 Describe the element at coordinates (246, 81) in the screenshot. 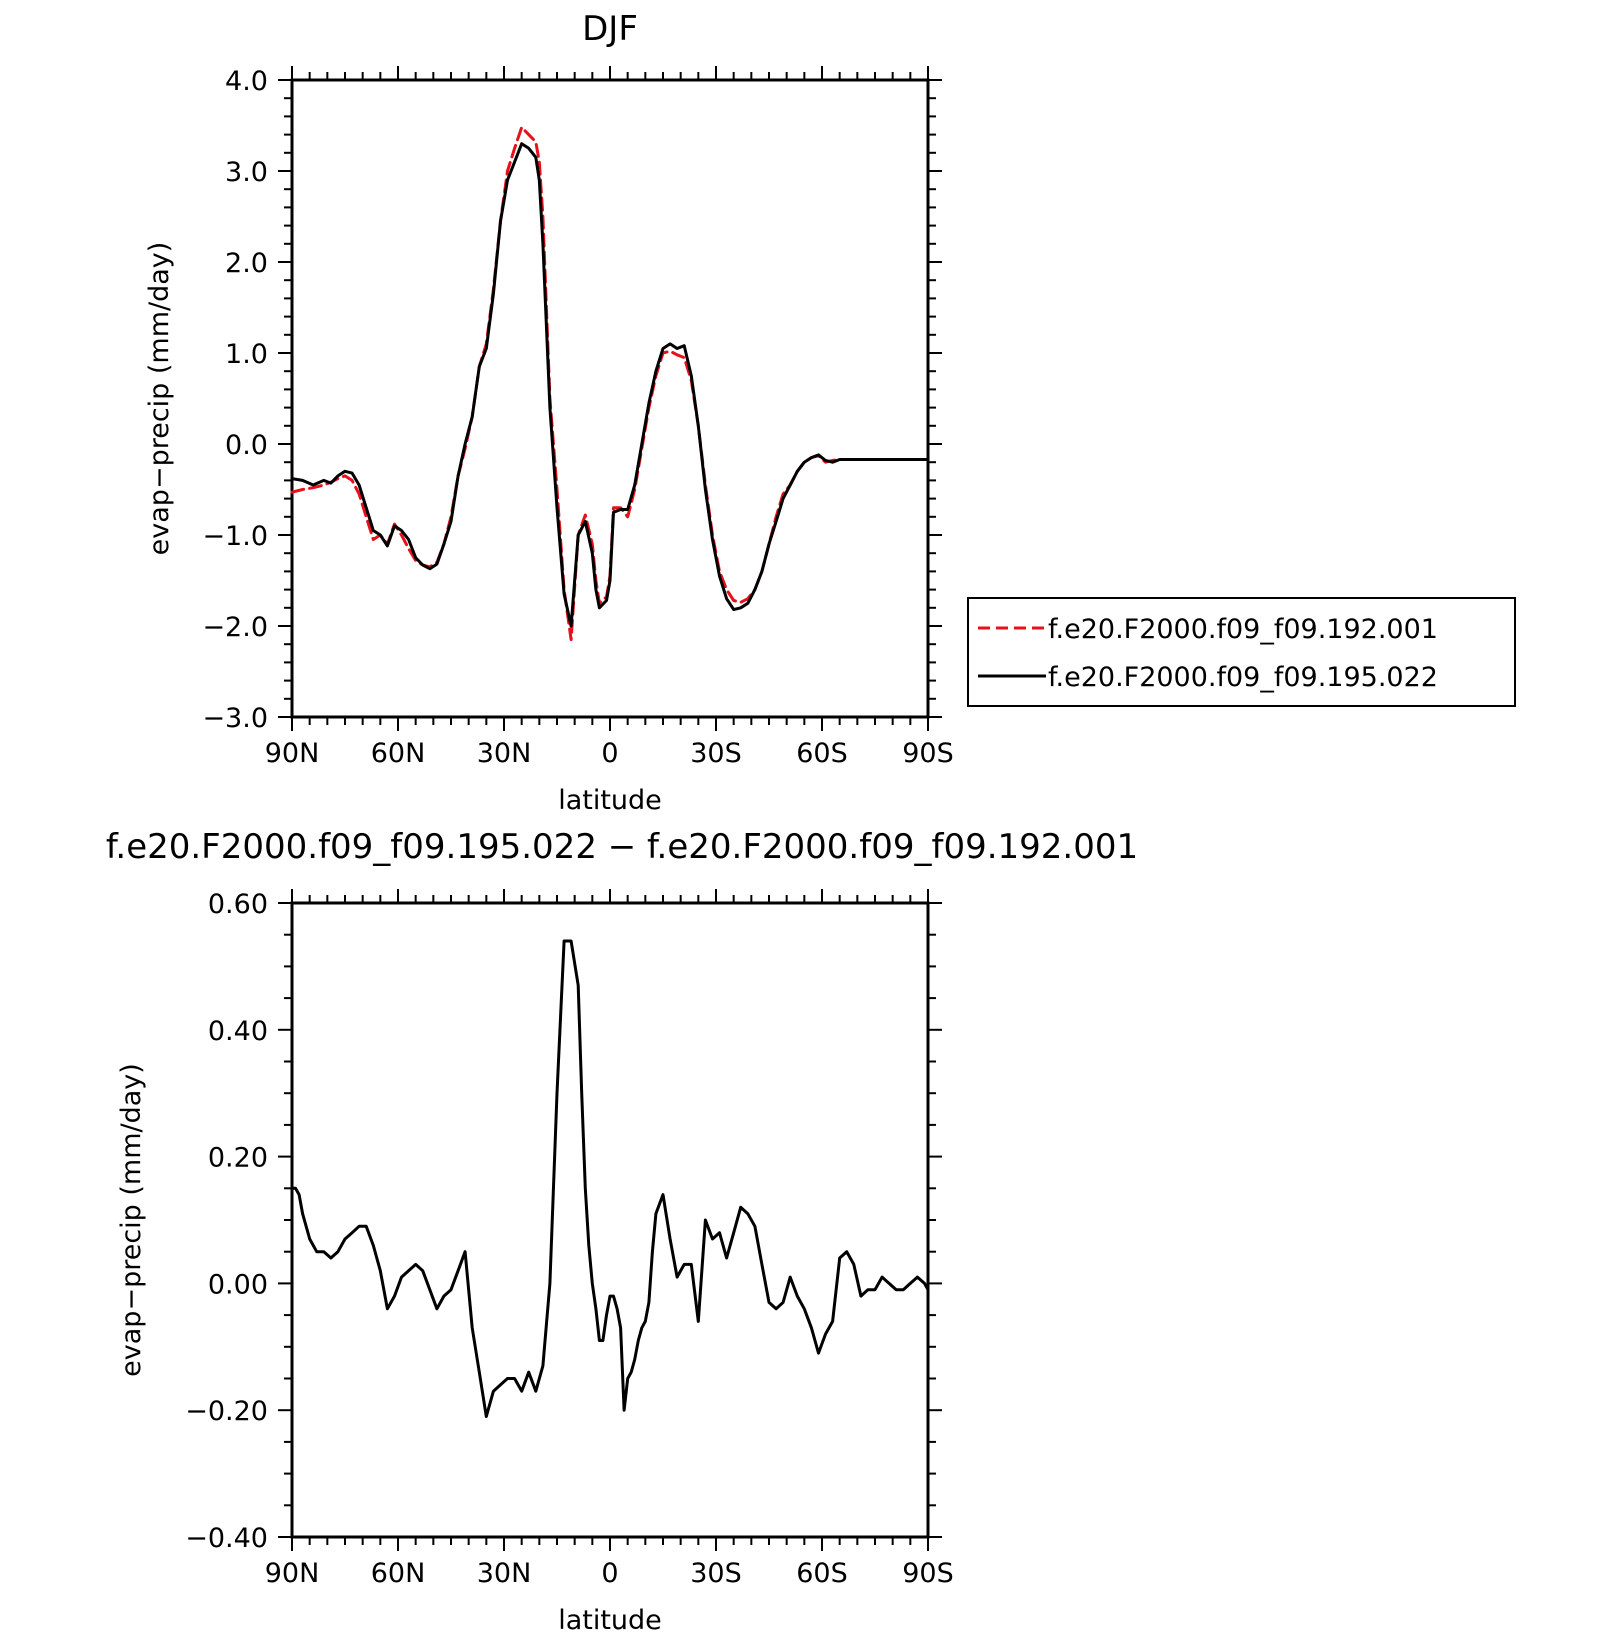

I see `y-tick-label: 4.0` at that location.